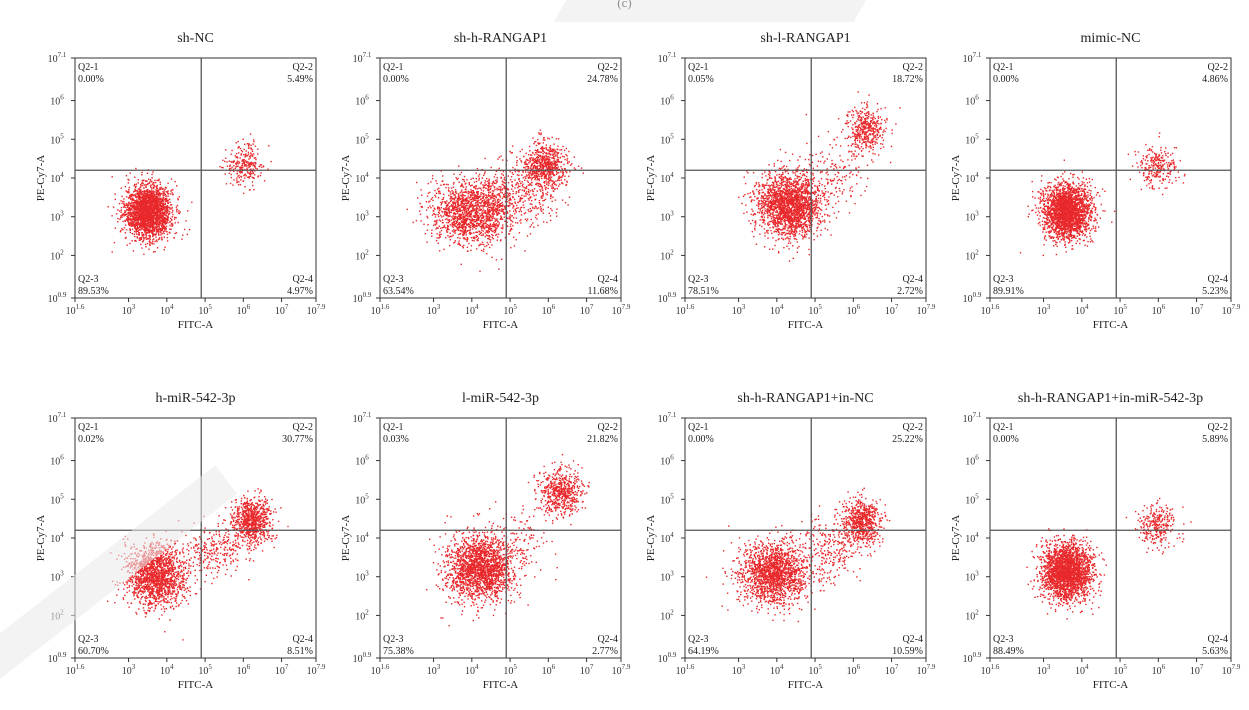 This screenshot has height=710, width=1249. I want to click on y-tick-label: 106, so click(57, 101).